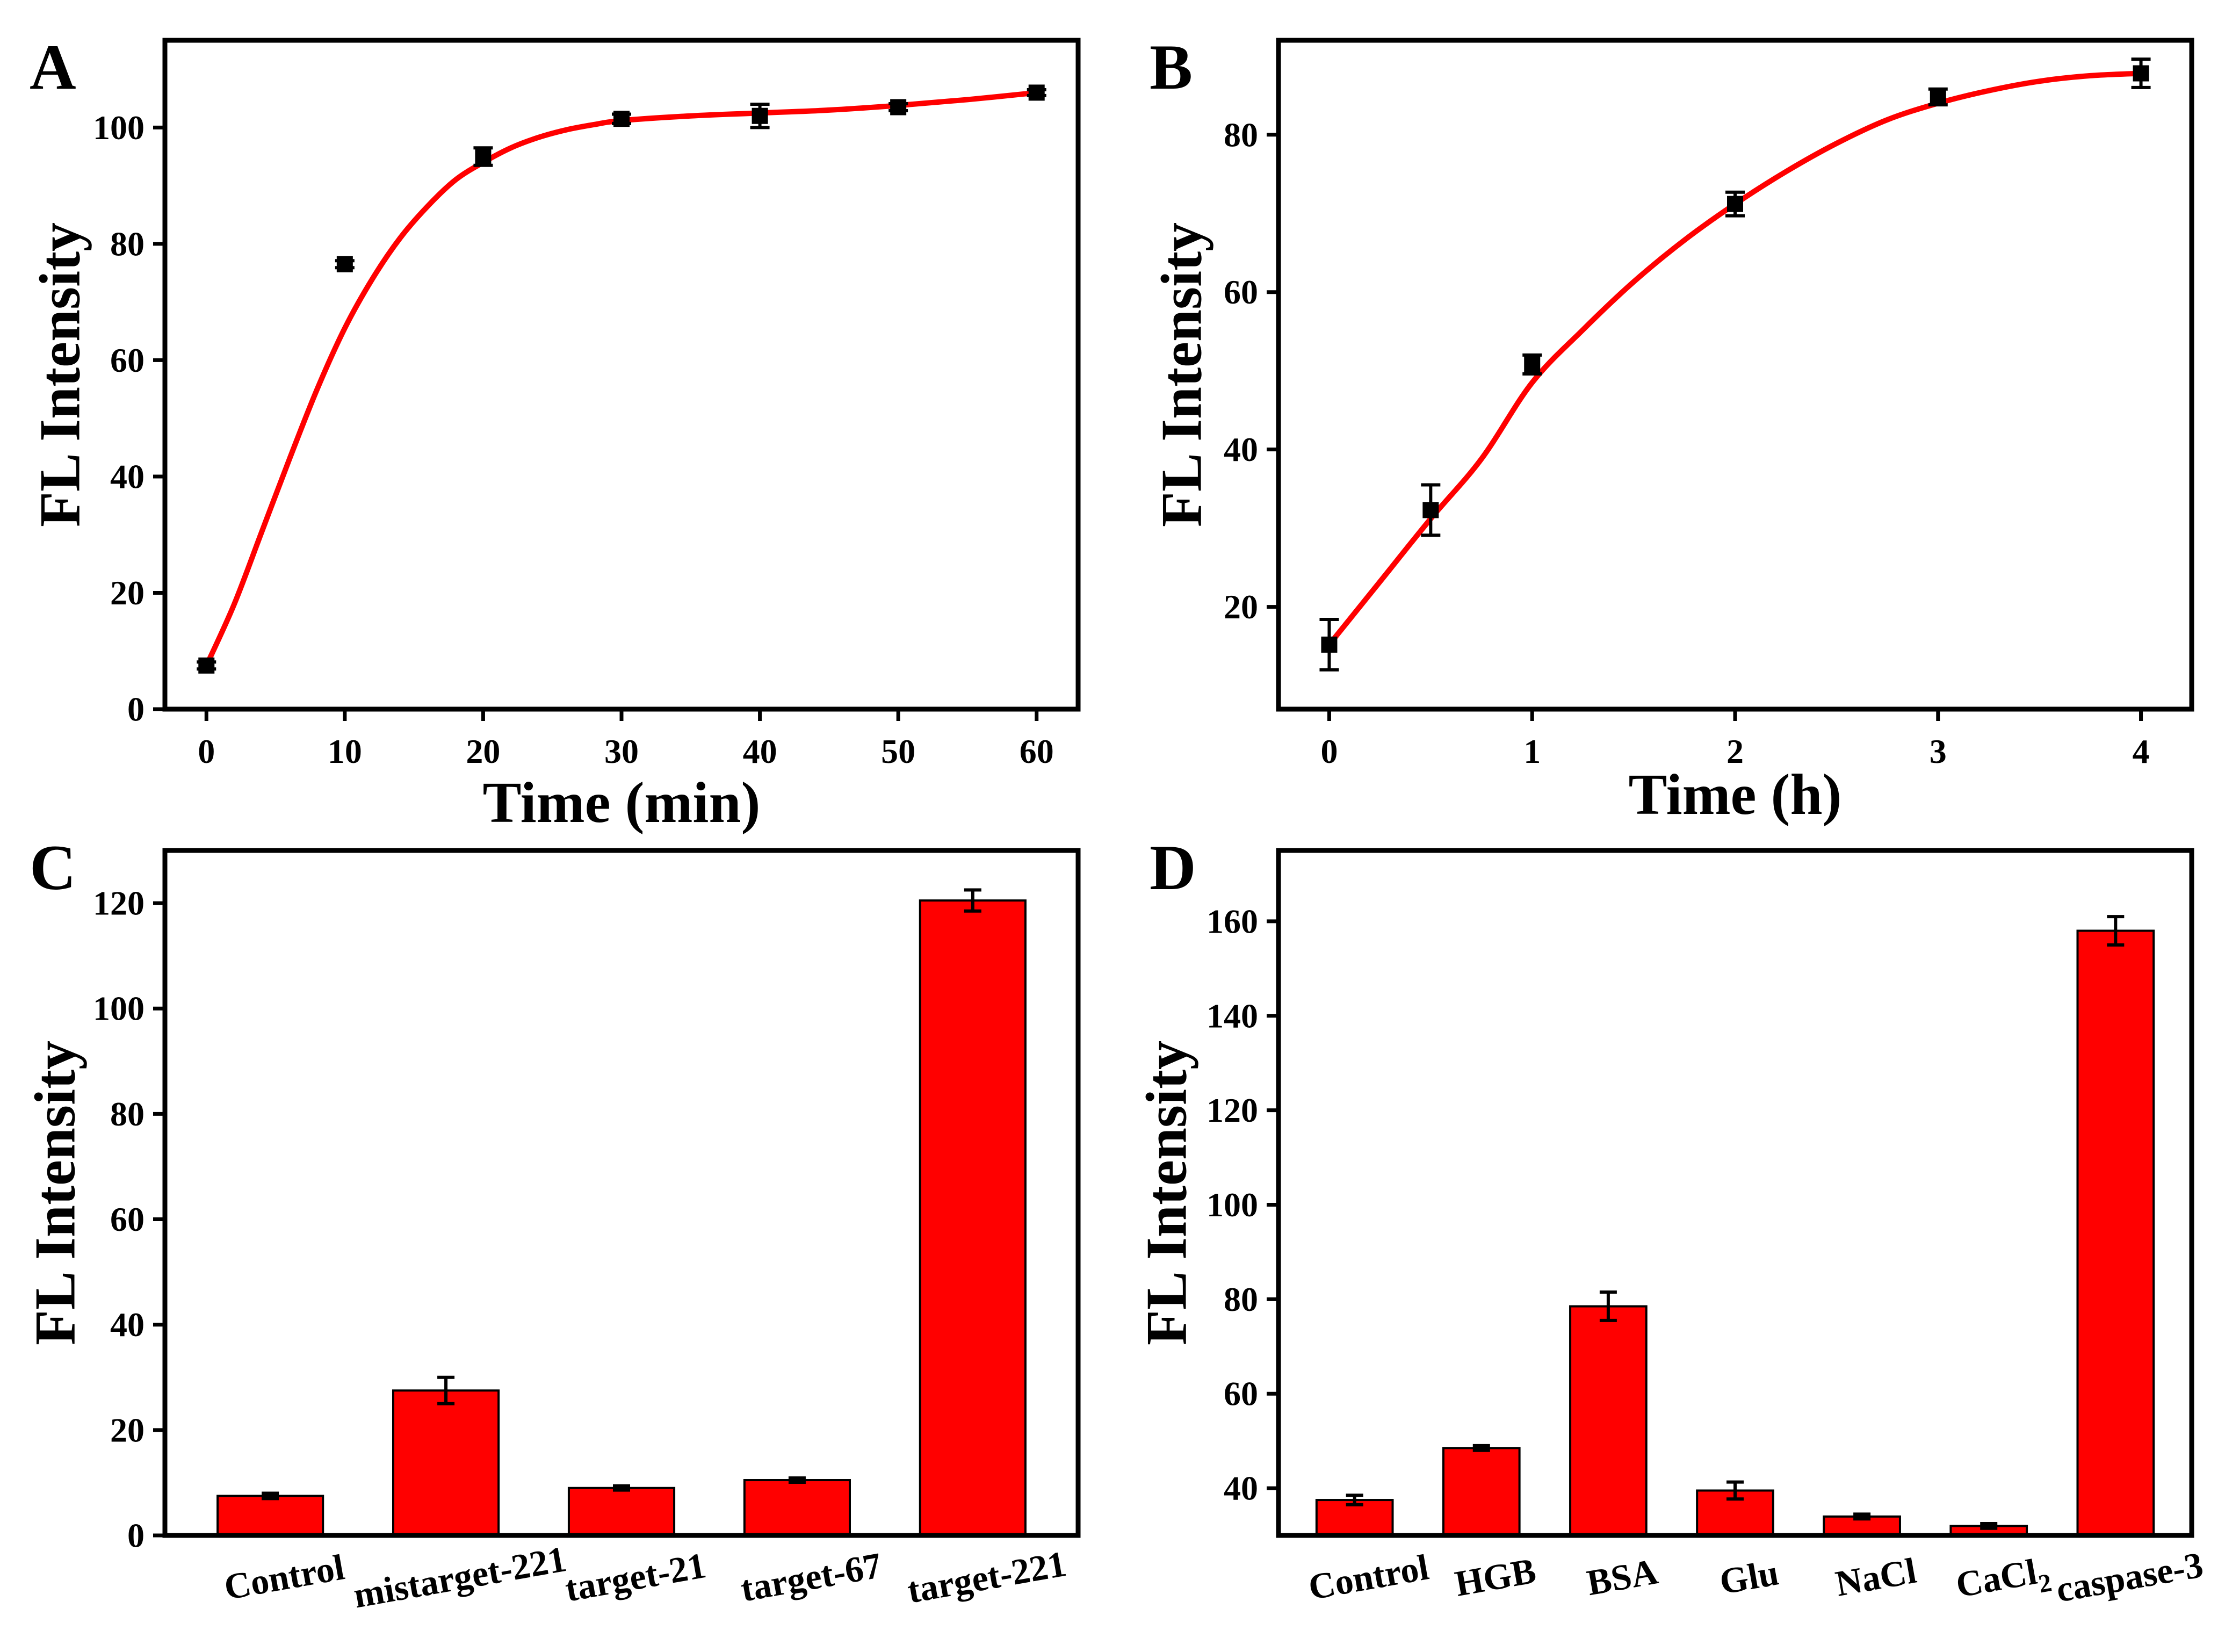 The height and width of the screenshot is (1652, 2225). Describe the element at coordinates (1735, 795) in the screenshot. I see `x-axis-label: Time (h)` at that location.